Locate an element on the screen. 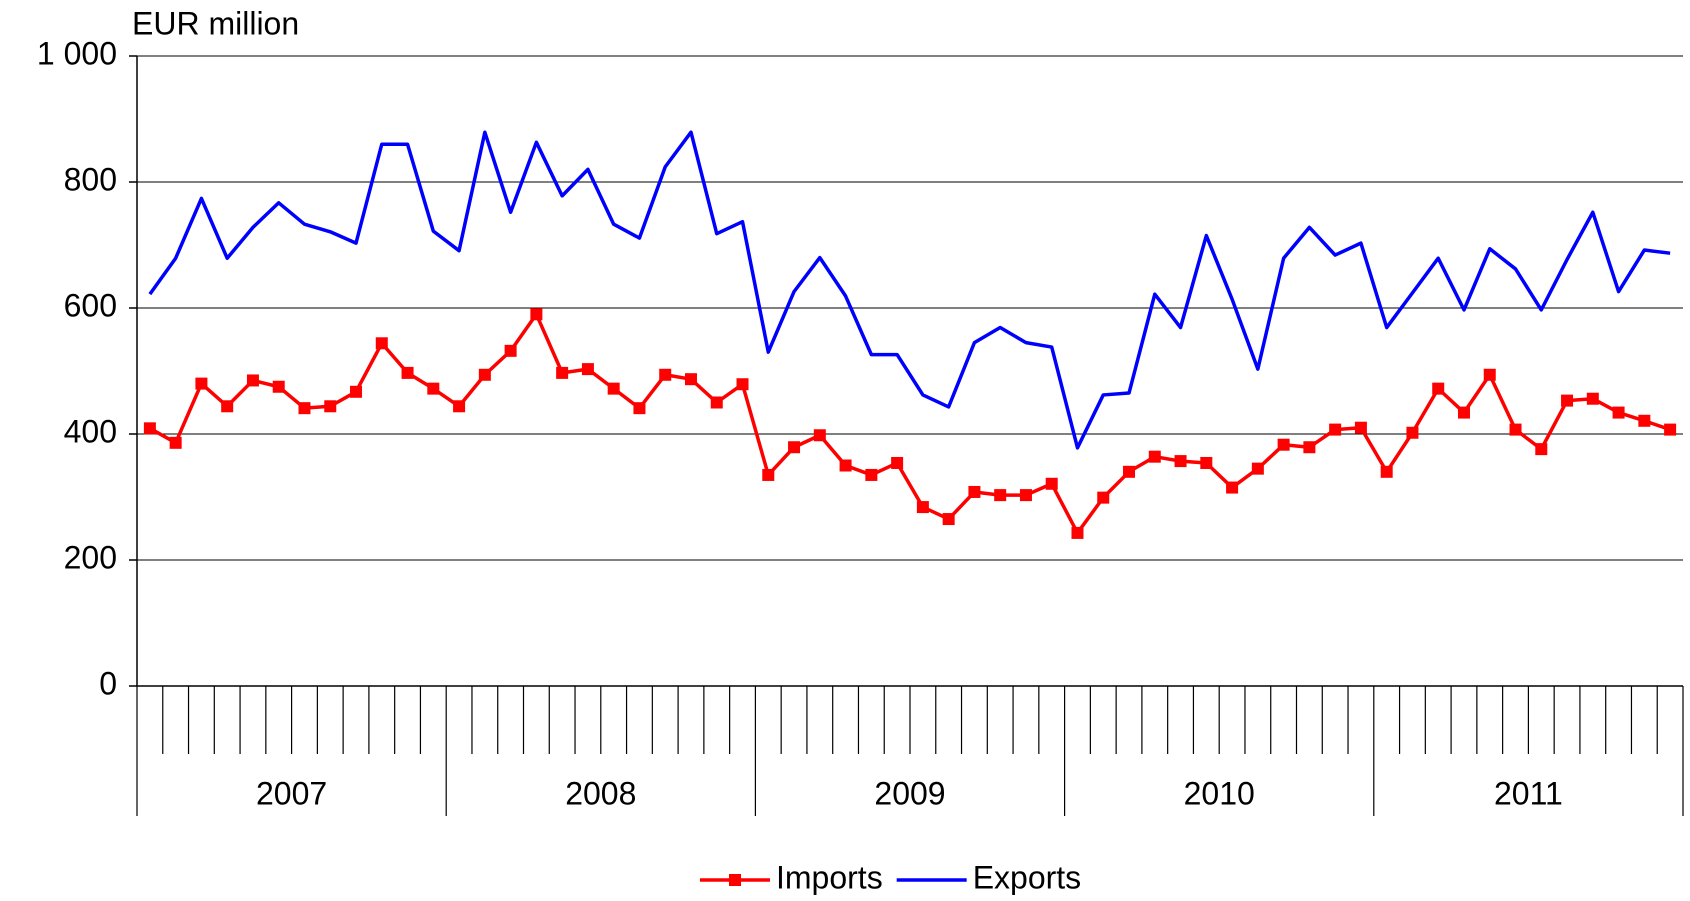 This screenshot has width=1690, height=901. x-group-label: 2011 is located at coordinates (1528, 793).